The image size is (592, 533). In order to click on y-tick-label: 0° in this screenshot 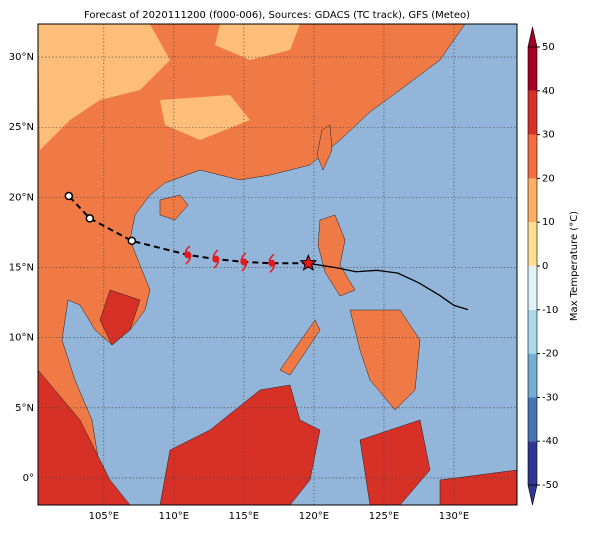, I will do `click(28, 478)`.